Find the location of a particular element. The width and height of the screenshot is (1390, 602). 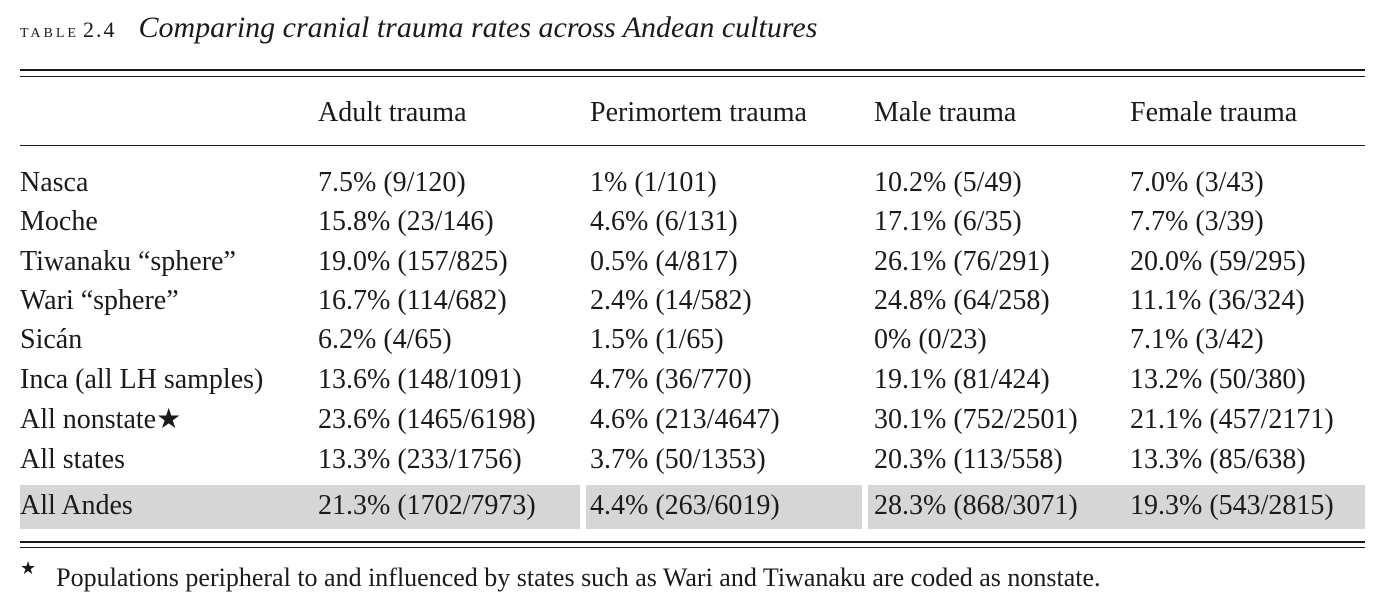

header-rule is located at coordinates (692, 145).